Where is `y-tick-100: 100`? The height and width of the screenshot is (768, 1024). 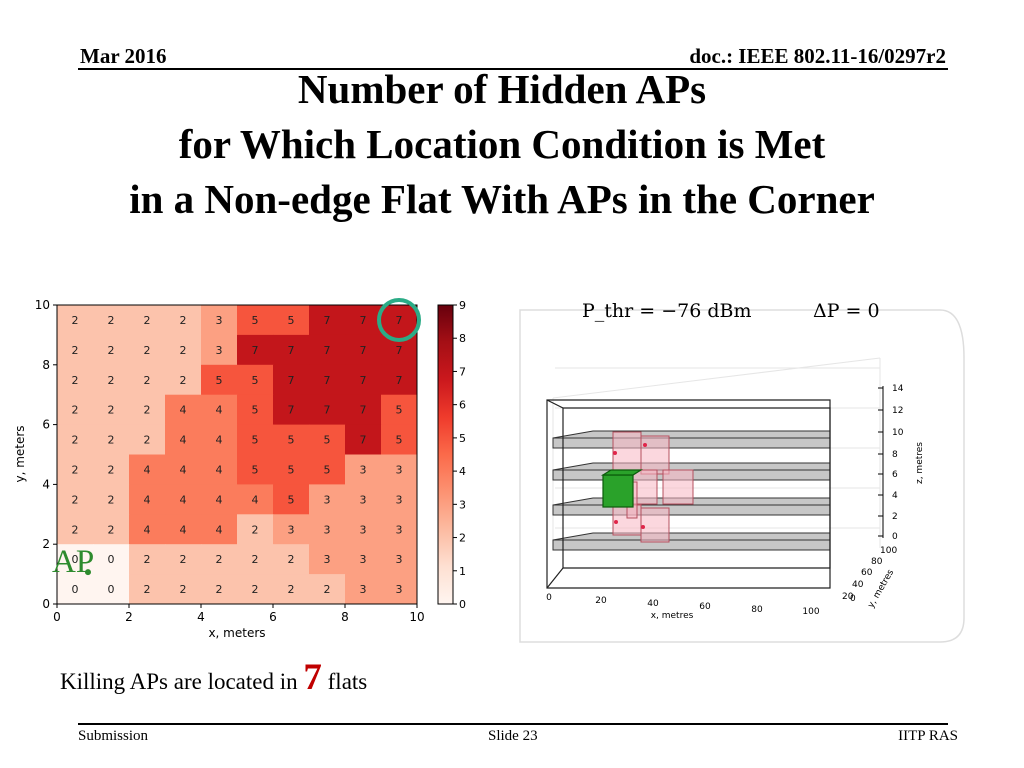 y-tick-100: 100 is located at coordinates (888, 551).